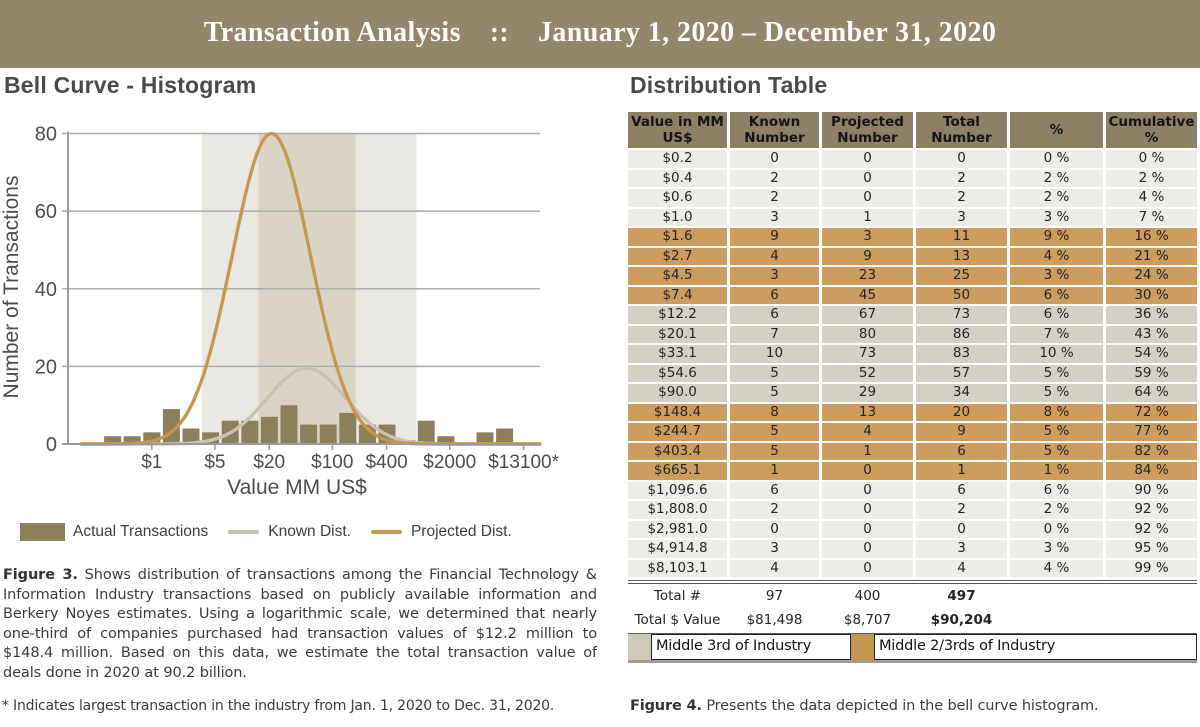 The height and width of the screenshot is (727, 1200). Describe the element at coordinates (130, 85) in the screenshot. I see `histogram-section-heading: Bell Curve - Histogram` at that location.